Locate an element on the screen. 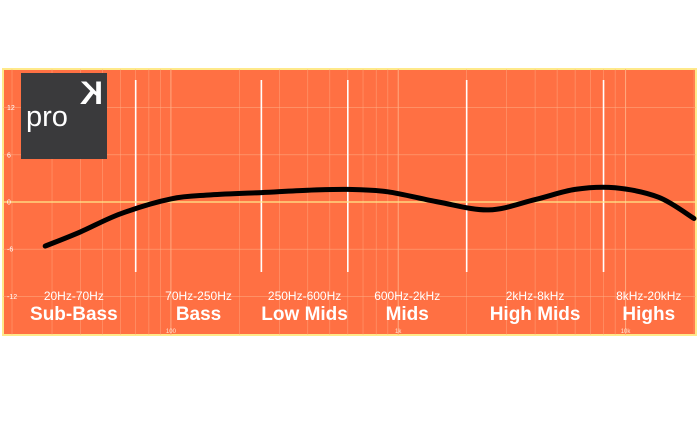 This screenshot has width=700, height=421. band-range-label: 70Hz-250Hz is located at coordinates (198, 296).